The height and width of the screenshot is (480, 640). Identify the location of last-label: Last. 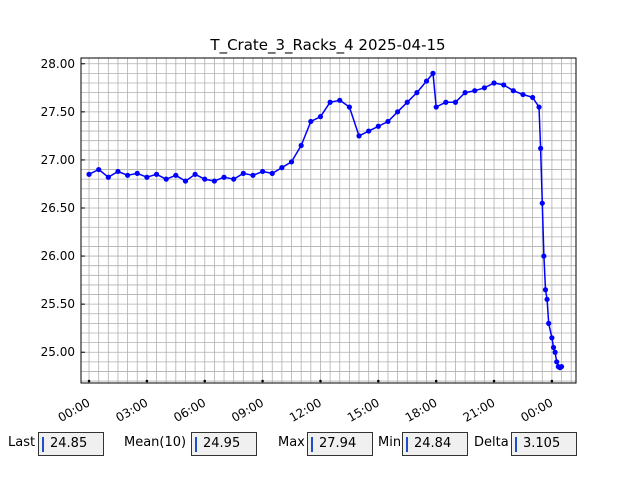
(22, 442).